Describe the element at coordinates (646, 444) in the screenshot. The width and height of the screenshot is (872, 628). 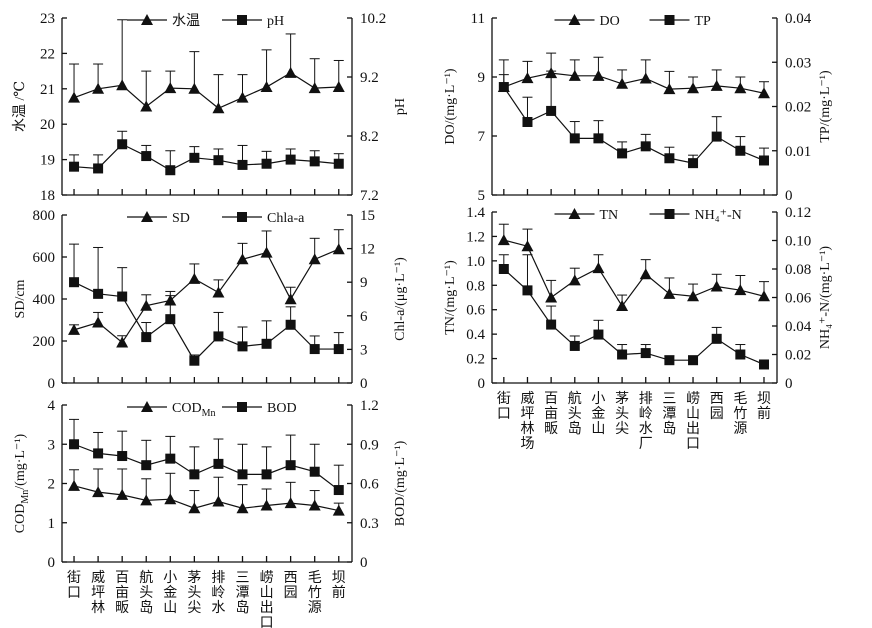
I see `category-char: 厂` at that location.